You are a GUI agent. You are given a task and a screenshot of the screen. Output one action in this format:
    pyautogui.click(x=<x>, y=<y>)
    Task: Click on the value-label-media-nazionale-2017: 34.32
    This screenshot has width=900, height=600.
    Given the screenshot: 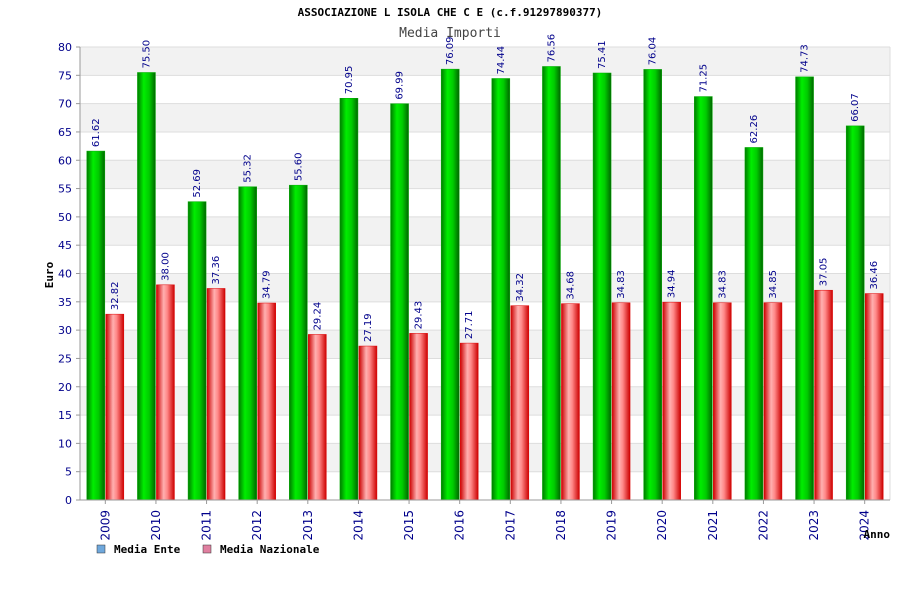 What is the action you would take?
    pyautogui.click(x=520, y=287)
    